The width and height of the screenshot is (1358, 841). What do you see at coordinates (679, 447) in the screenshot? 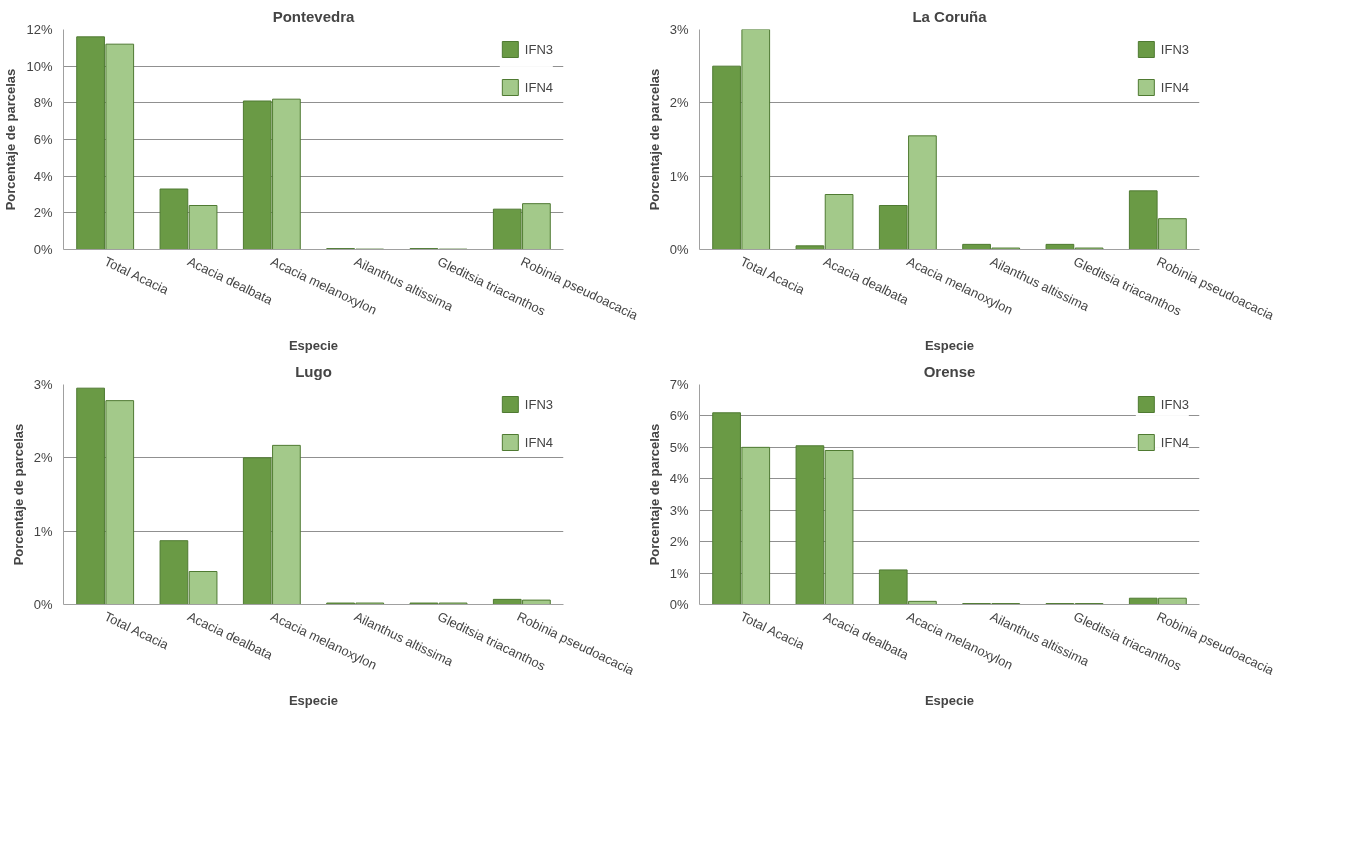
I see `y-tick-label: 5%` at bounding box center [679, 447].